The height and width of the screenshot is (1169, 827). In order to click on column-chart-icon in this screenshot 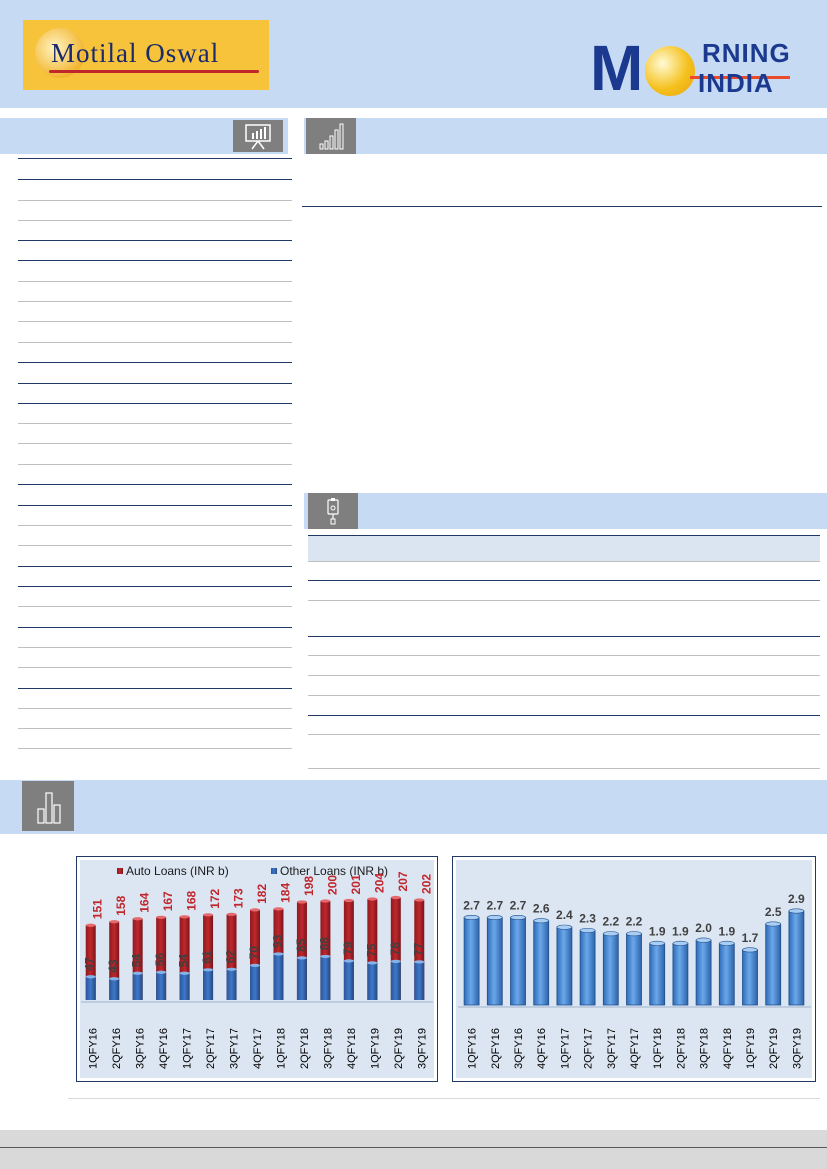, I will do `click(48, 806)`.